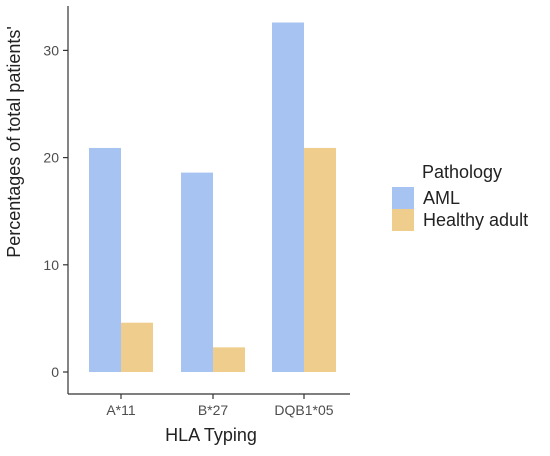  I want to click on y-tick-label: 0, so click(55, 372).